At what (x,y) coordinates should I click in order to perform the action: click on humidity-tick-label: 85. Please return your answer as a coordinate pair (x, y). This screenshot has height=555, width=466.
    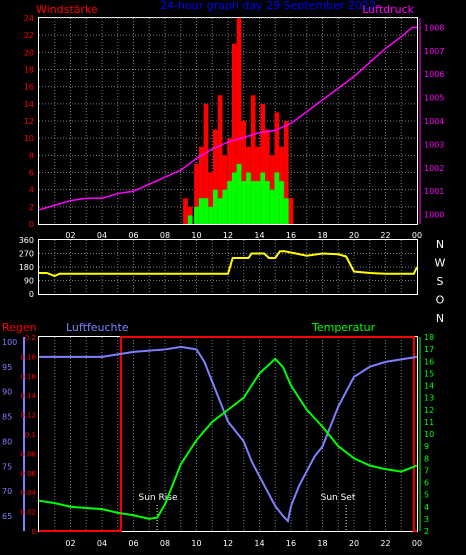
    Looking at the image, I should click on (7, 417).